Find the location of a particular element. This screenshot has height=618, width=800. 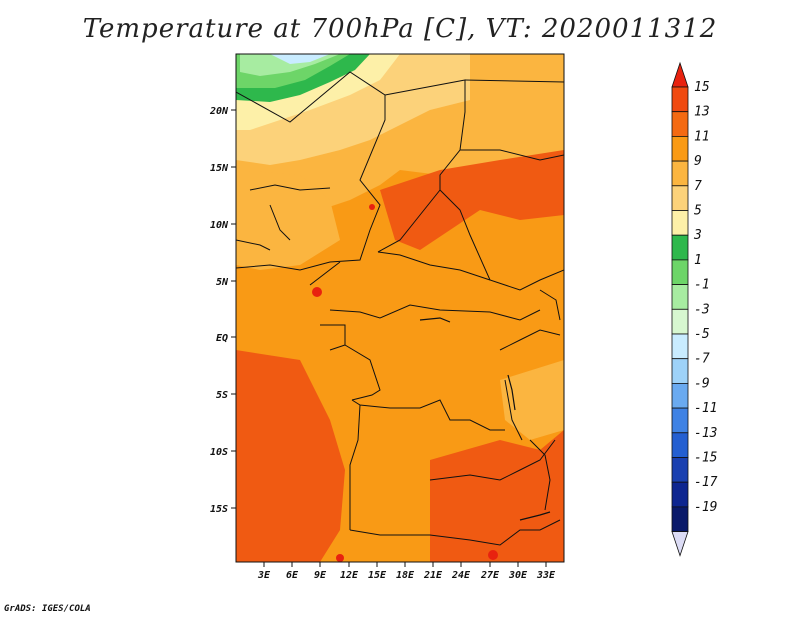

lon-label: 12E is located at coordinates (349, 575).